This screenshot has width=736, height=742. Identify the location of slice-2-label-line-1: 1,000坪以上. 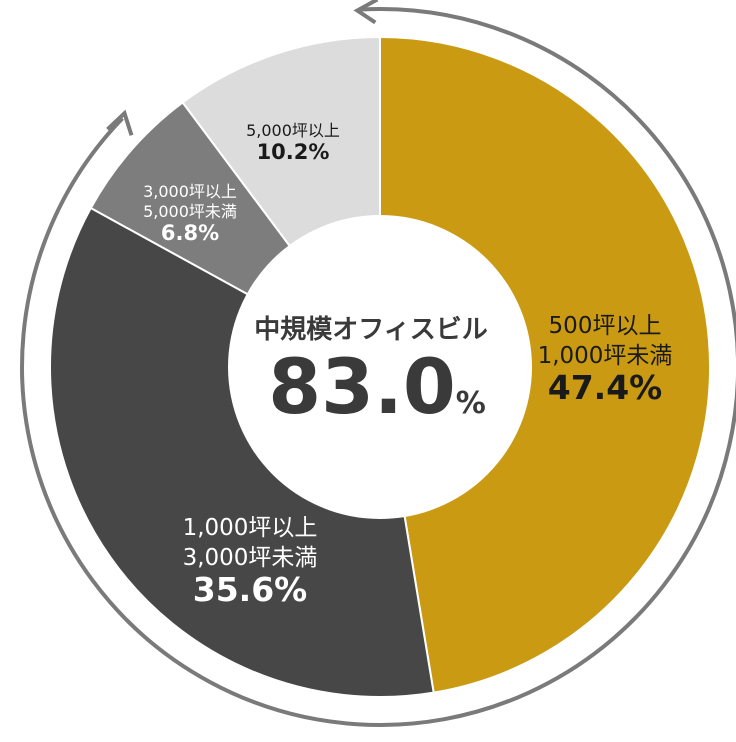
(250, 528).